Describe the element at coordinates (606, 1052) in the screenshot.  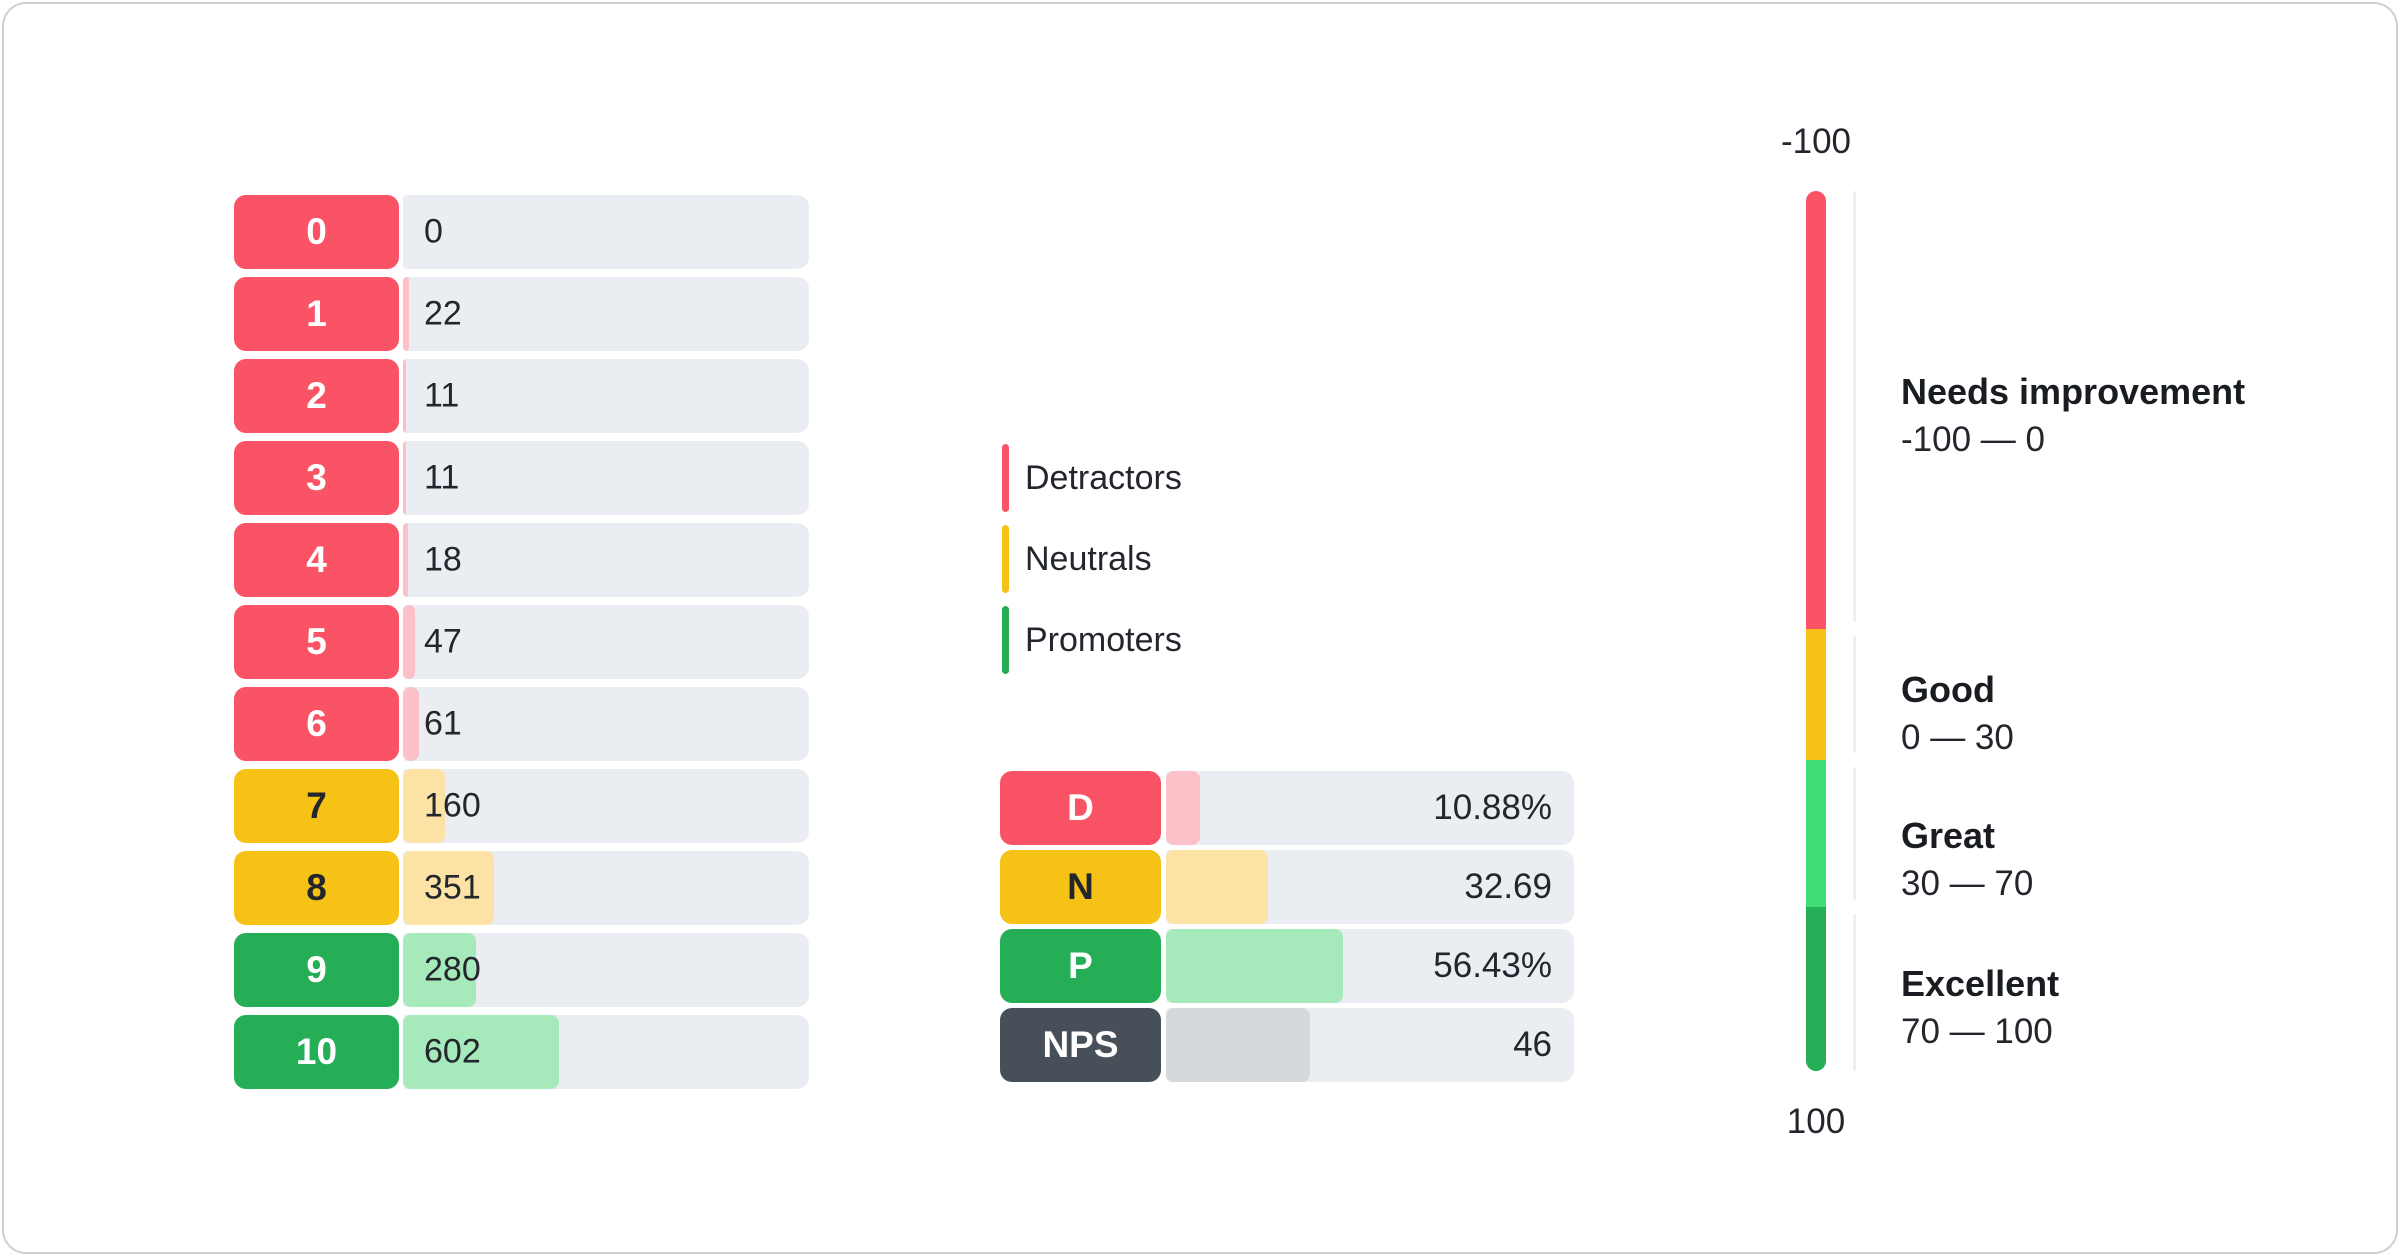
I see `score-track: 602` at that location.